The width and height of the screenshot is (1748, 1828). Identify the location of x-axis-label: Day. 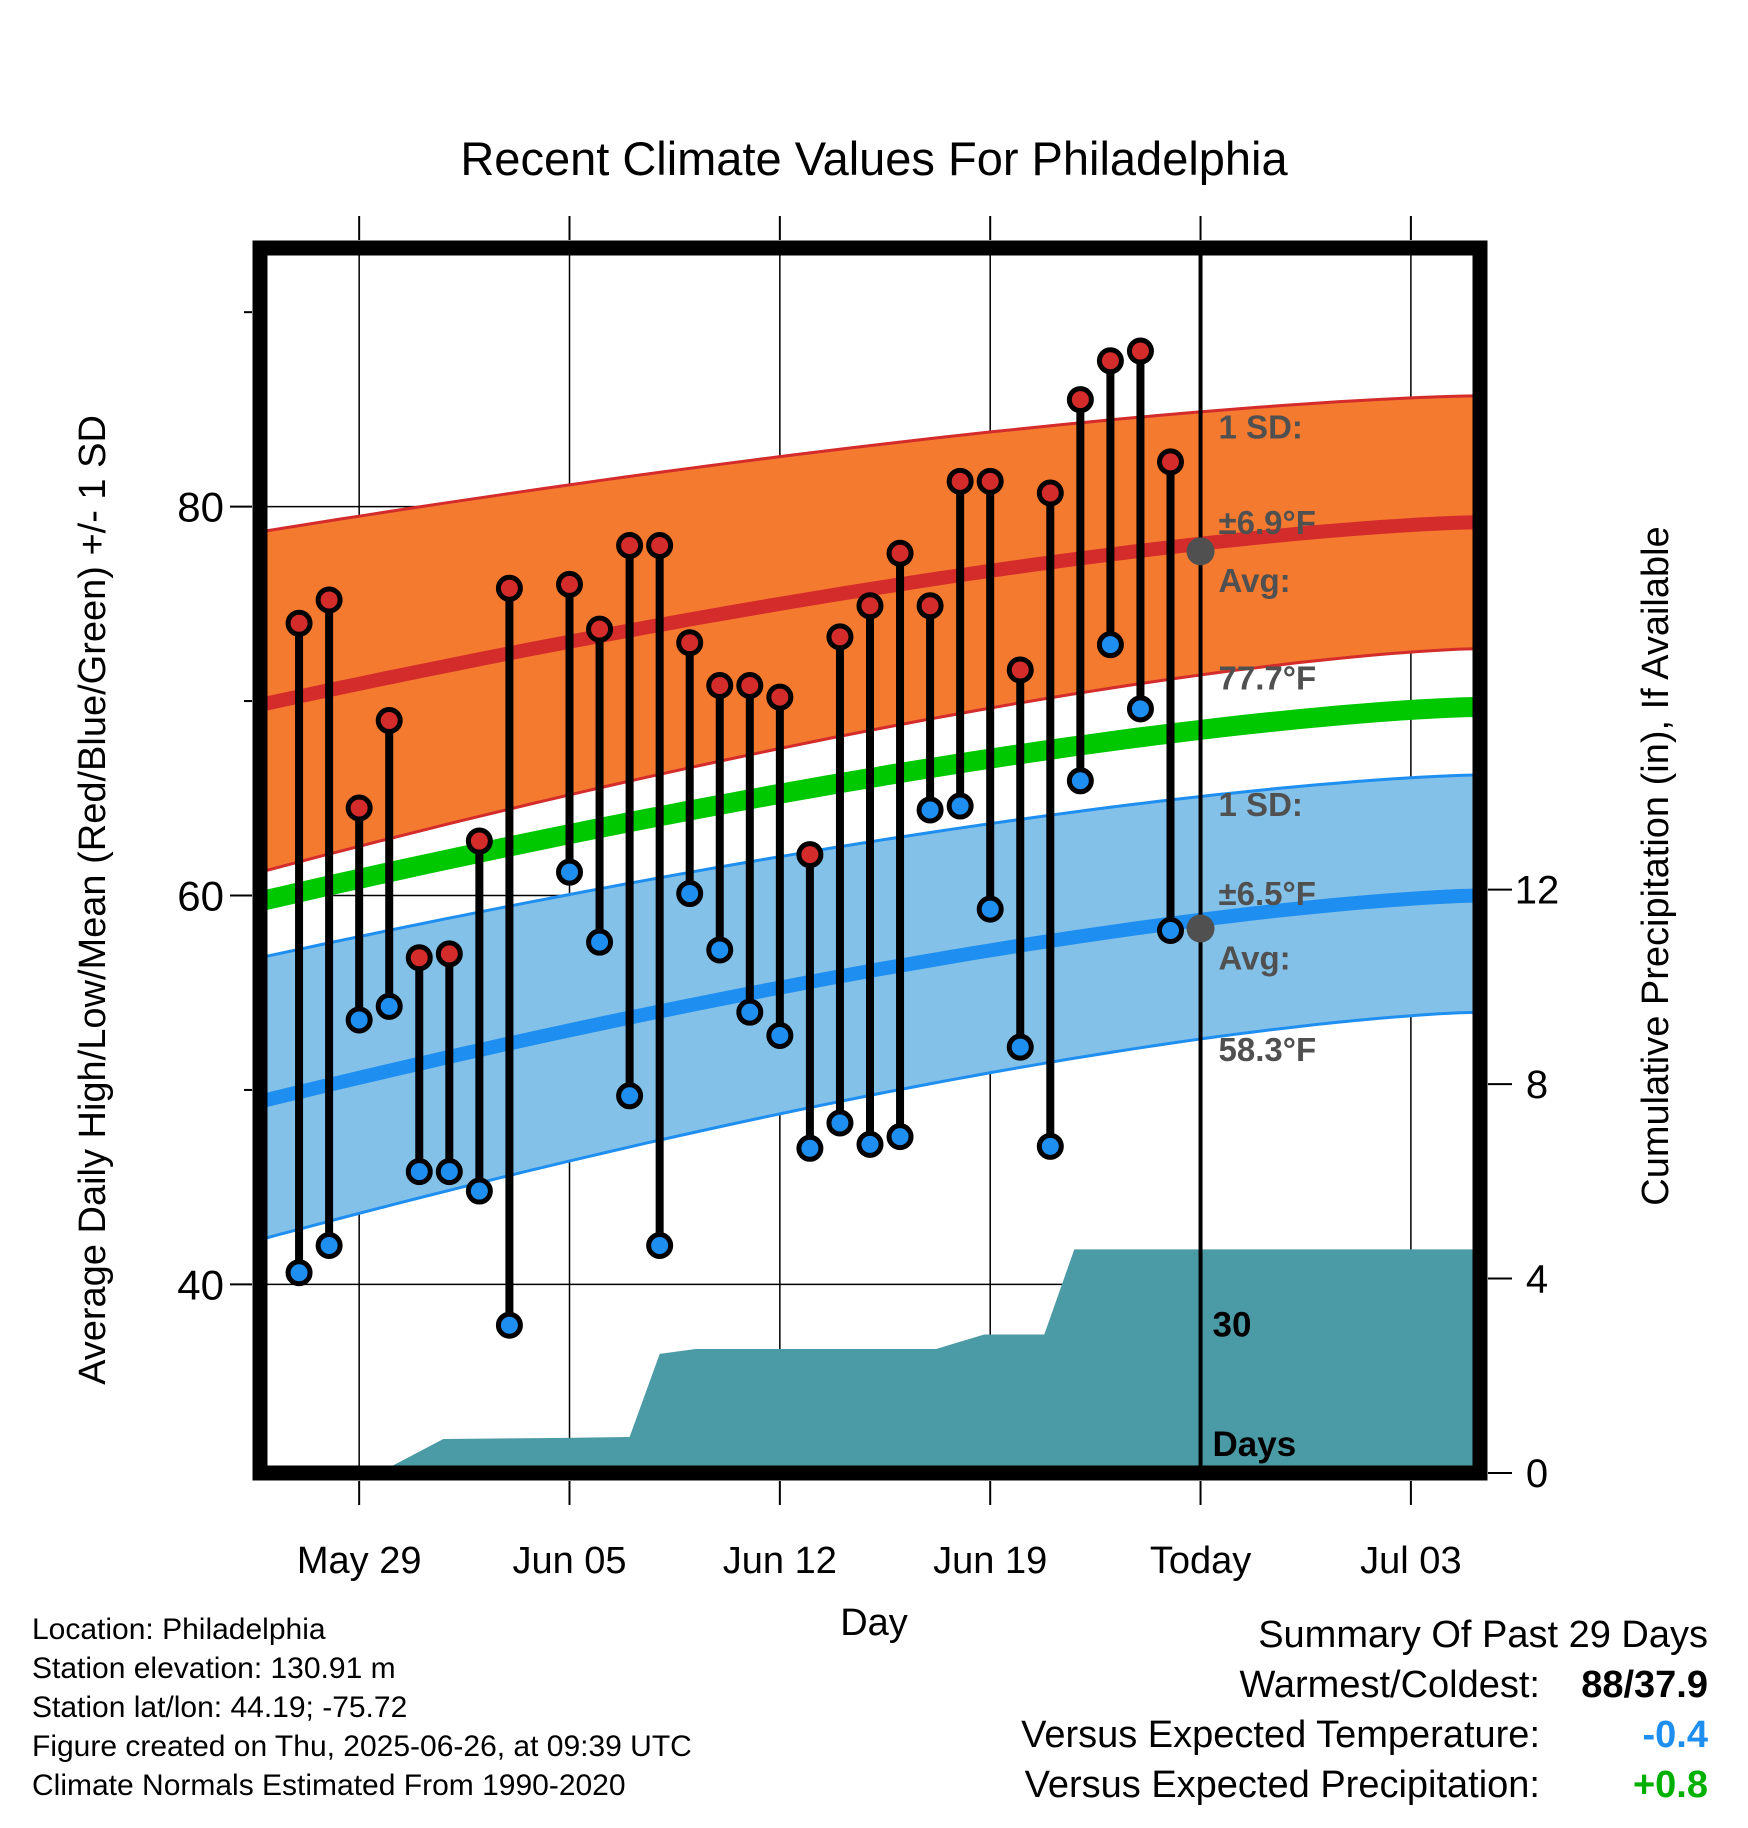
(874, 1623).